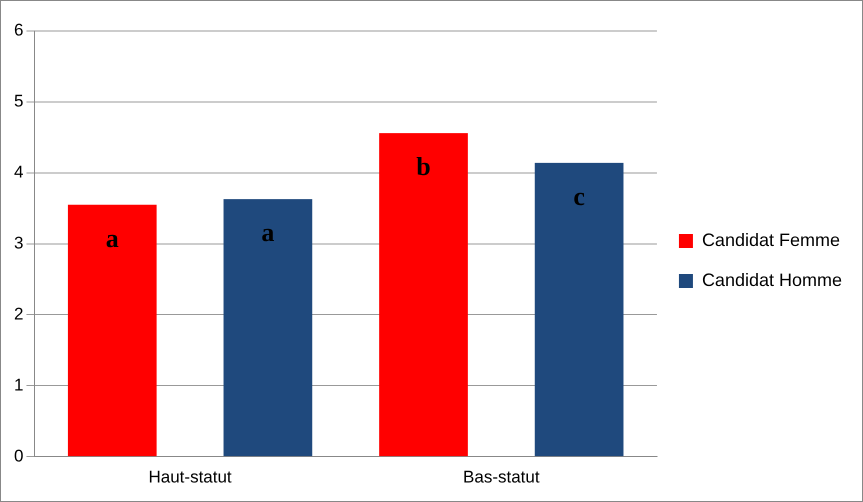 The image size is (863, 502). What do you see at coordinates (19, 384) in the screenshot?
I see `y-tick-label: 1` at bounding box center [19, 384].